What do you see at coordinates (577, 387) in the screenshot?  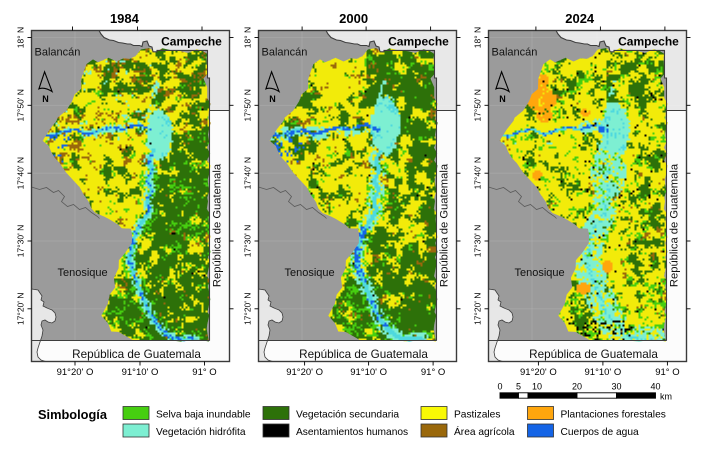 I see `svg-text: 20` at bounding box center [577, 387].